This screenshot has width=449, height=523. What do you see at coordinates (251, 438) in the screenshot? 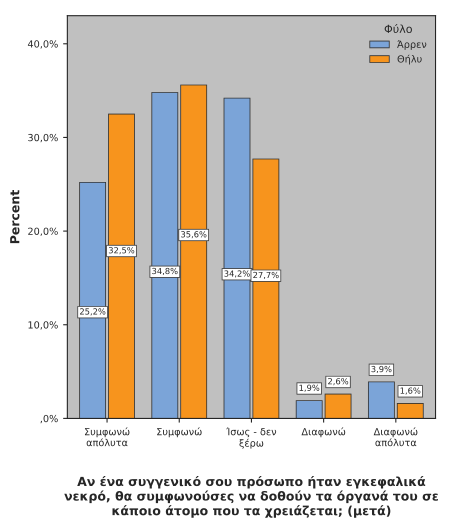
I see `x-tick-label: Ίσως - δεν ξέρω` at bounding box center [251, 438].